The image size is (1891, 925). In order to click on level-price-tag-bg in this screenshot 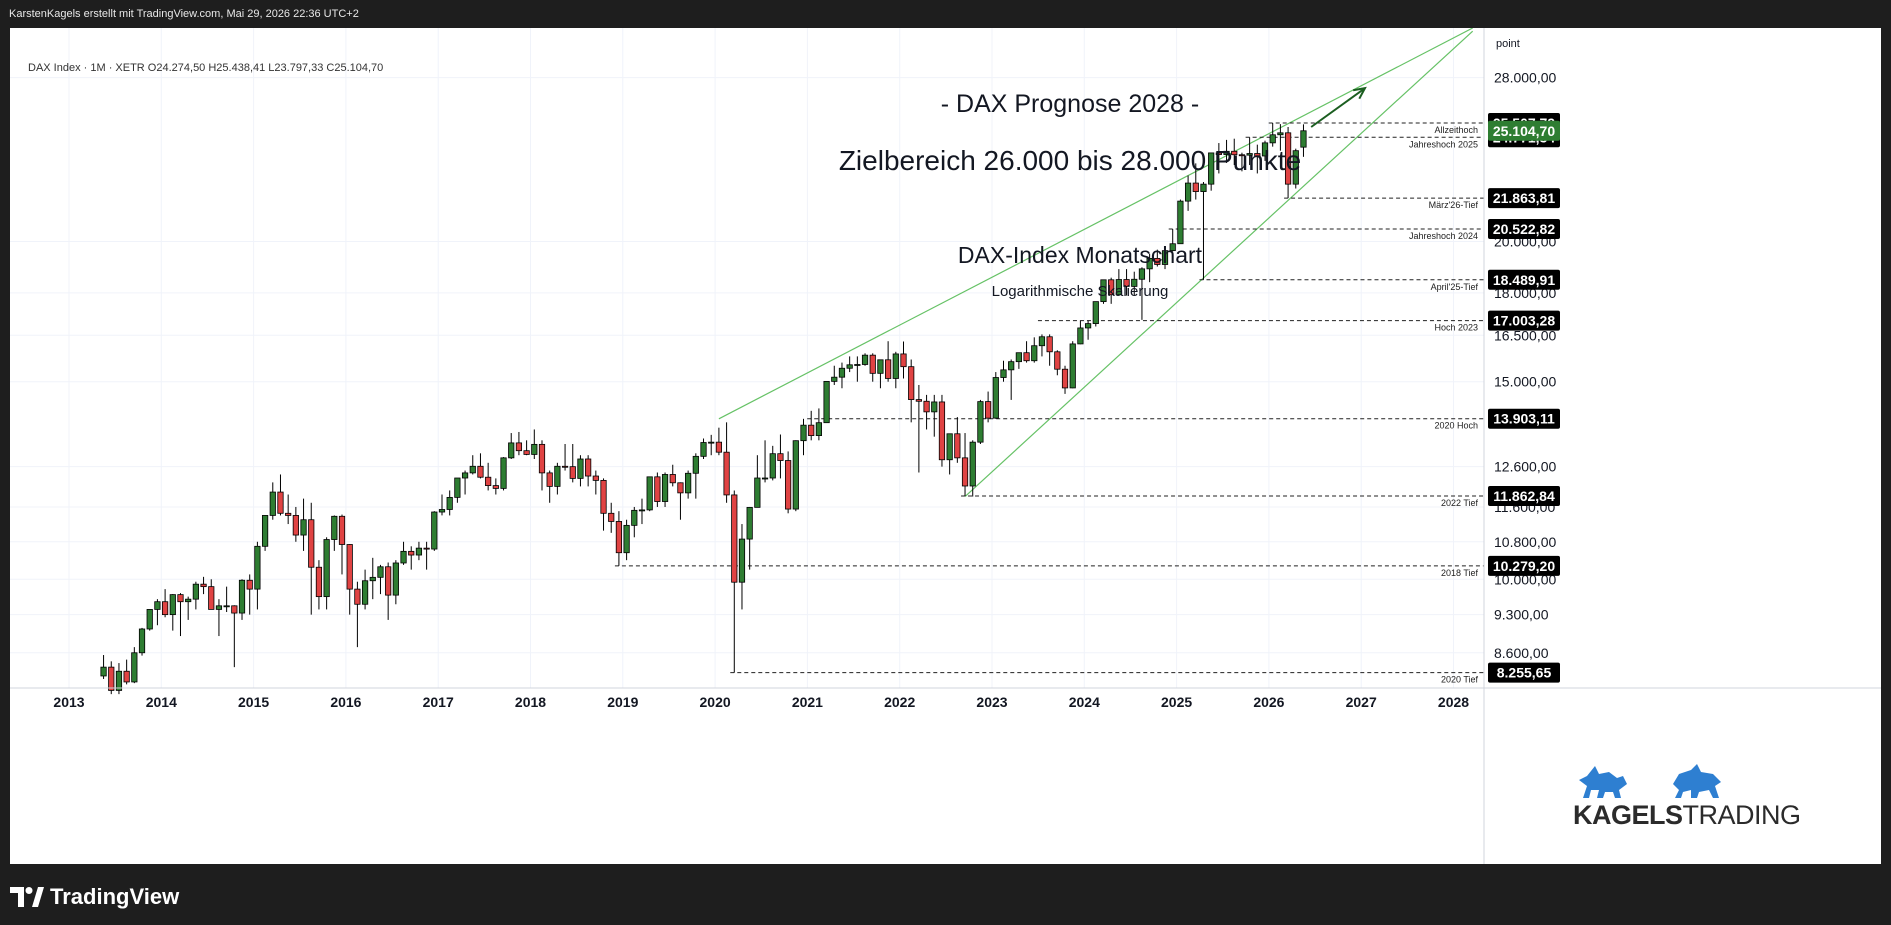, I will do `click(1524, 198)`.